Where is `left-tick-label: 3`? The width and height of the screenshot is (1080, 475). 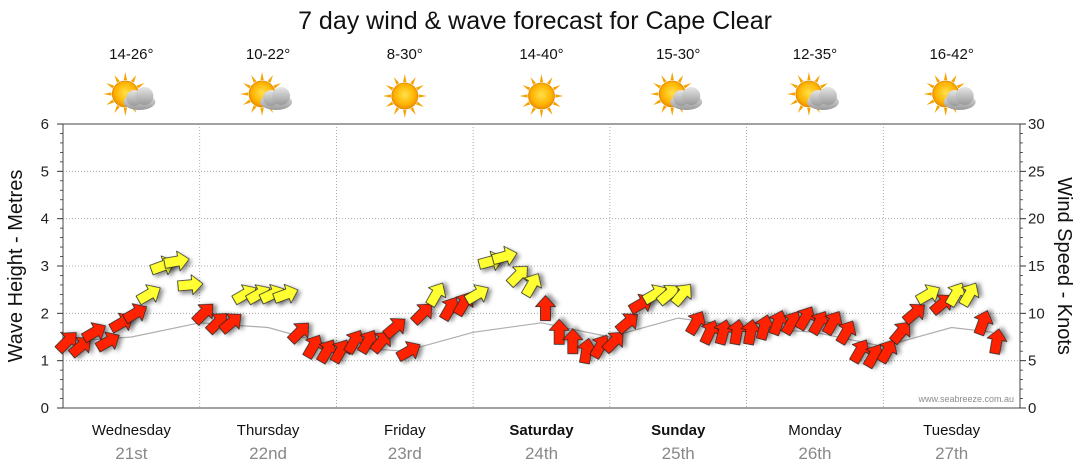 left-tick-label: 3 is located at coordinates (45, 266).